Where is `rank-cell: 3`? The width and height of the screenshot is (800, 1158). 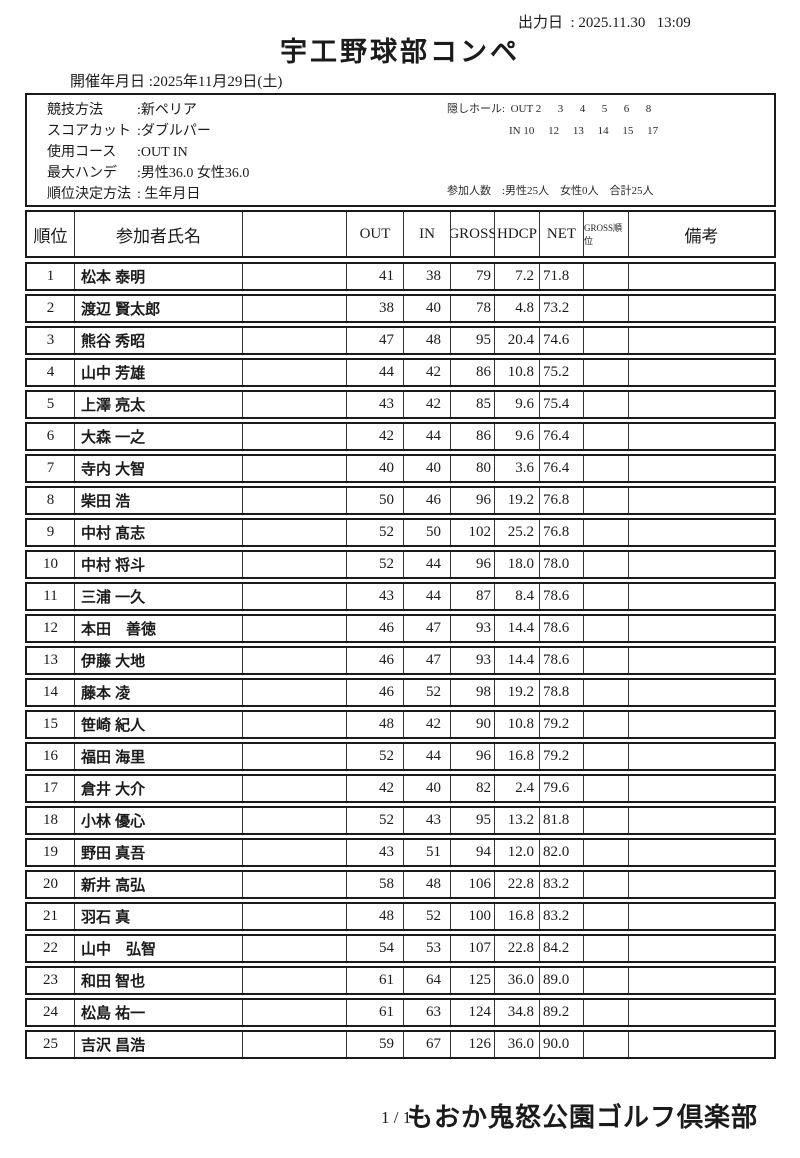
rank-cell: 3 is located at coordinates (51, 340).